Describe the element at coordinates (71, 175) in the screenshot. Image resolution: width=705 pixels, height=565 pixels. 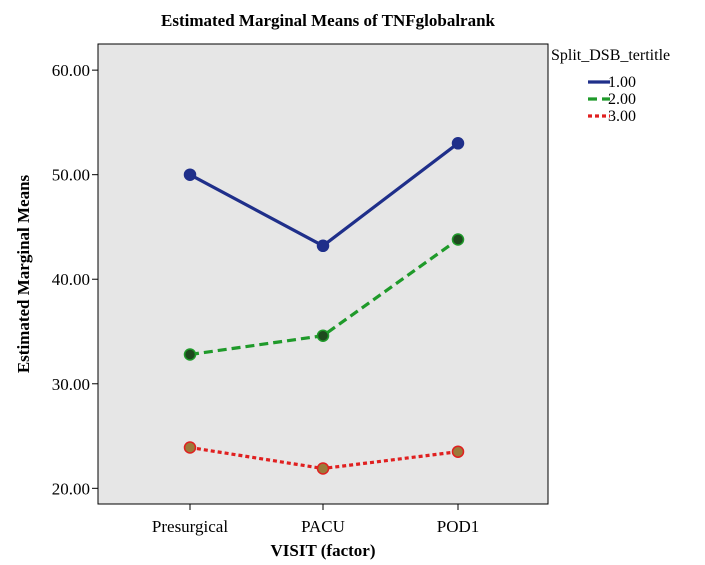
I see `y-tick-label: 50.00` at that location.